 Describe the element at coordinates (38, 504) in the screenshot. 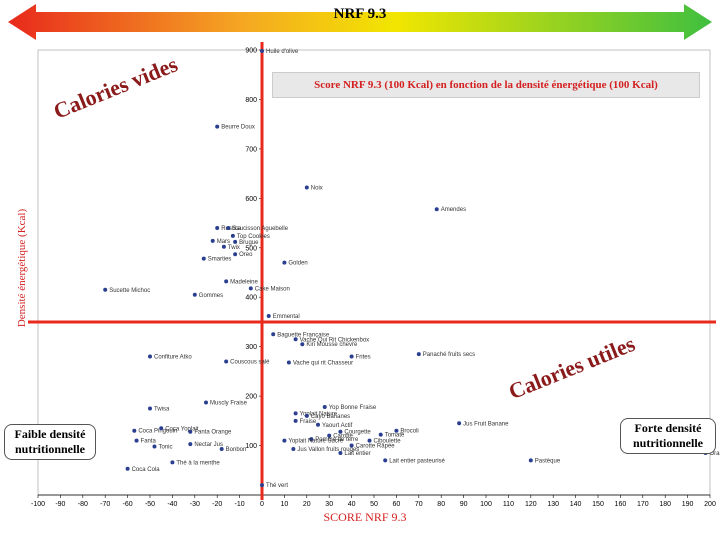

I see `x-tick-label: -100` at that location.